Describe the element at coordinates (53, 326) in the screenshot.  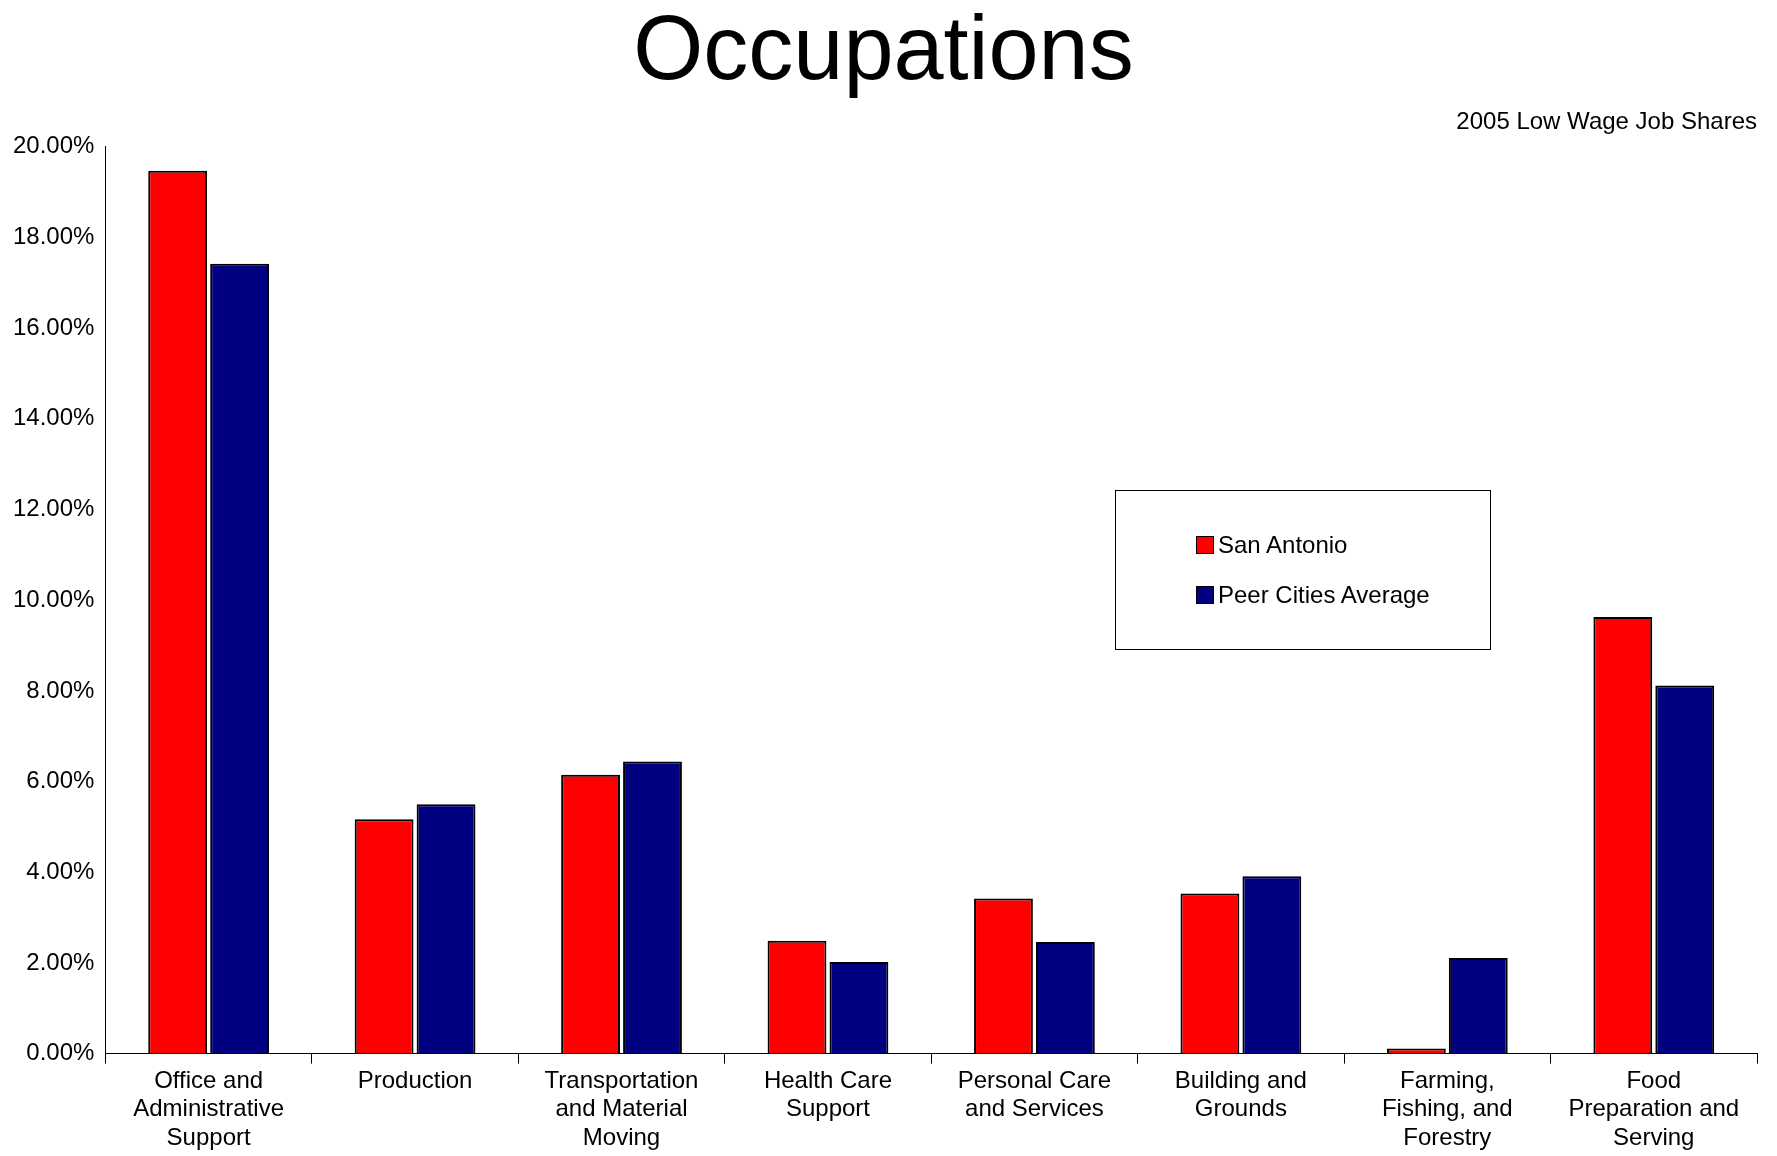
I see `y-tick-label: 16.00%` at that location.